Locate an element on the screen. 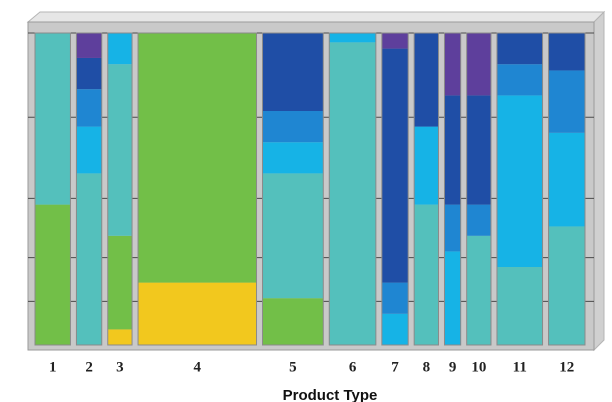  x-tick-label: 6 is located at coordinates (353, 367).